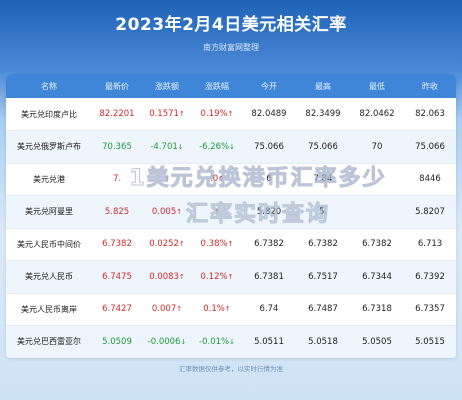  I want to click on header-high: 最高, so click(323, 86).